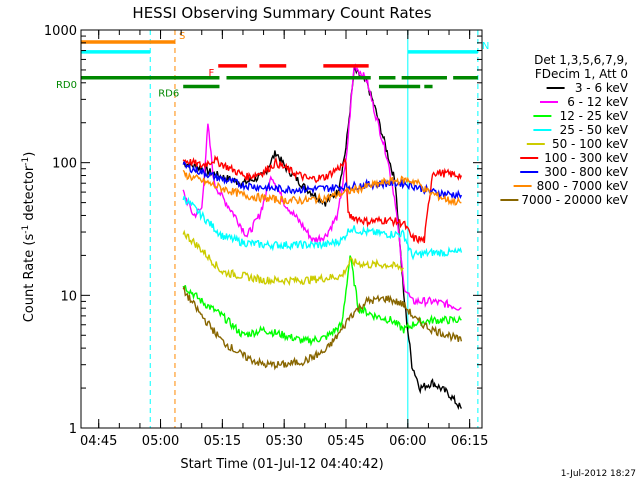 The width and height of the screenshot is (640, 484). What do you see at coordinates (581, 74) in the screenshot?
I see `legend-header-line-2: FDecim 1, Att 0` at bounding box center [581, 74].